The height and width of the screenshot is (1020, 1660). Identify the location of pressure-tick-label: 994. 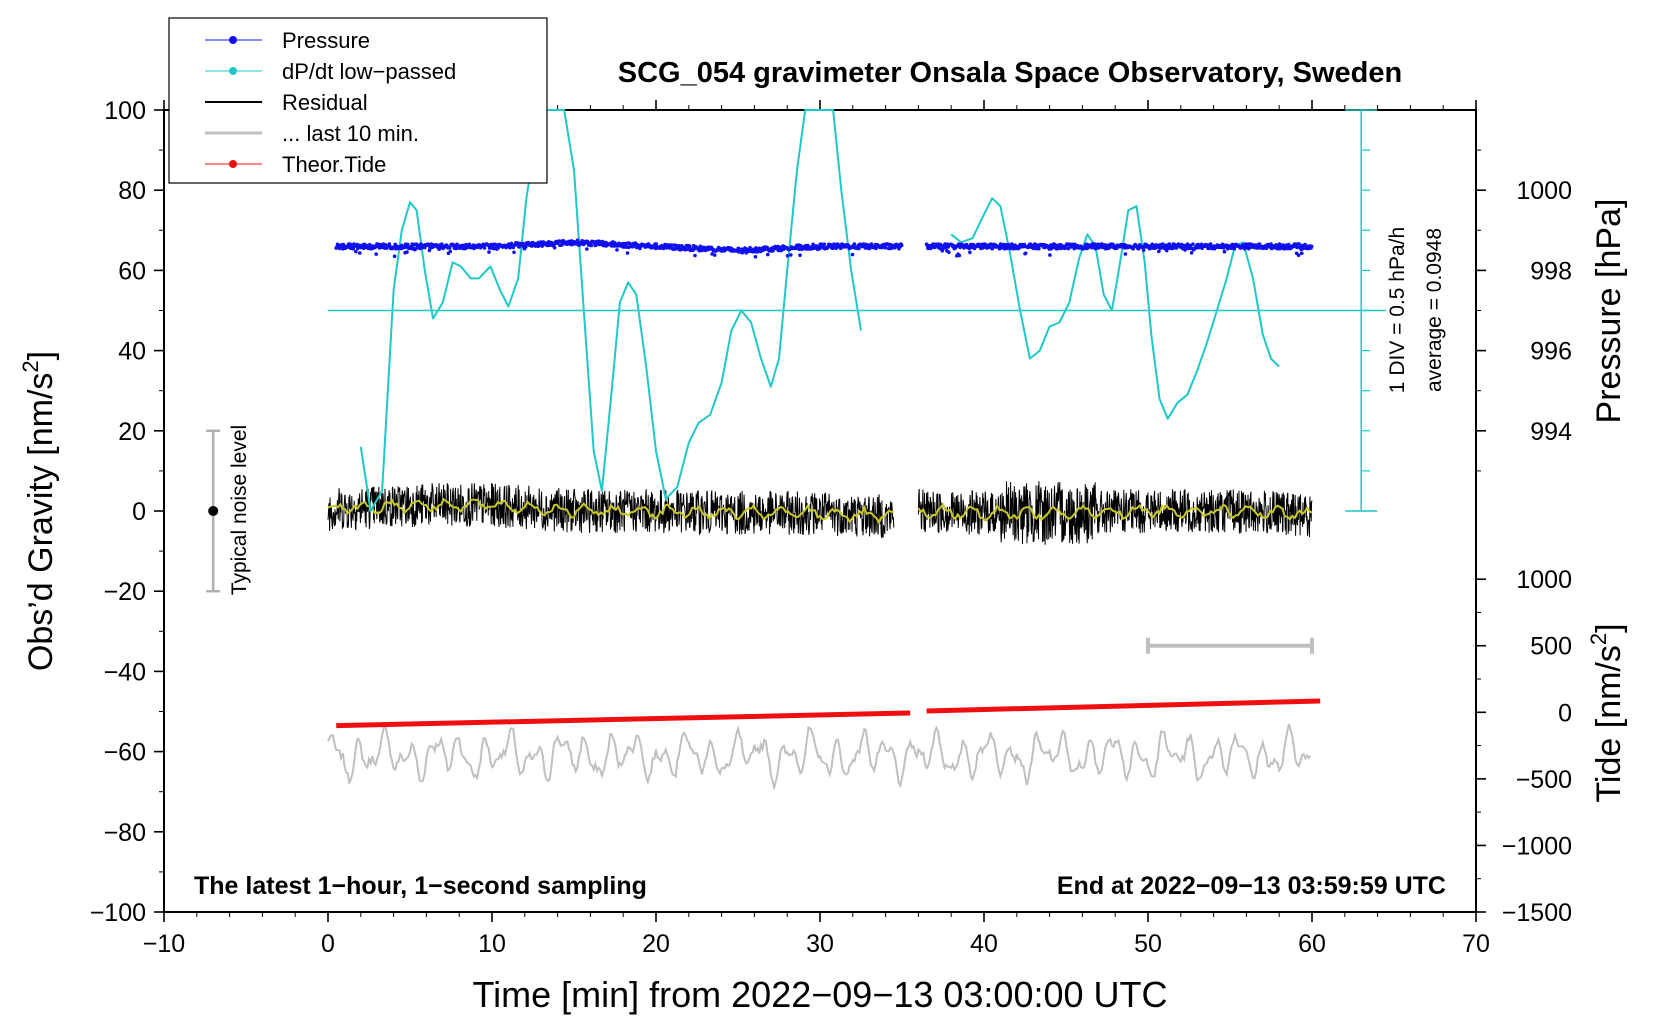
(1551, 432).